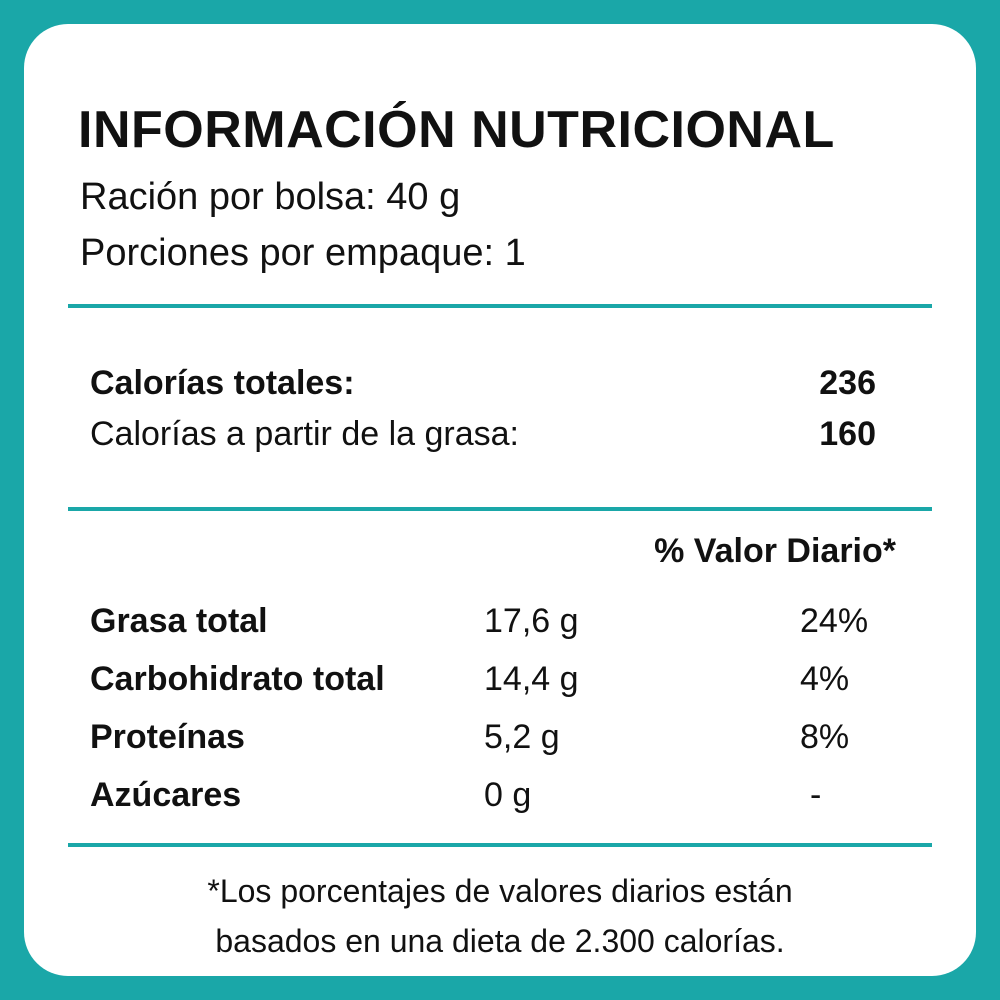 This screenshot has width=1000, height=1000. What do you see at coordinates (847, 434) in the screenshot?
I see `fat-calories-value: 160` at bounding box center [847, 434].